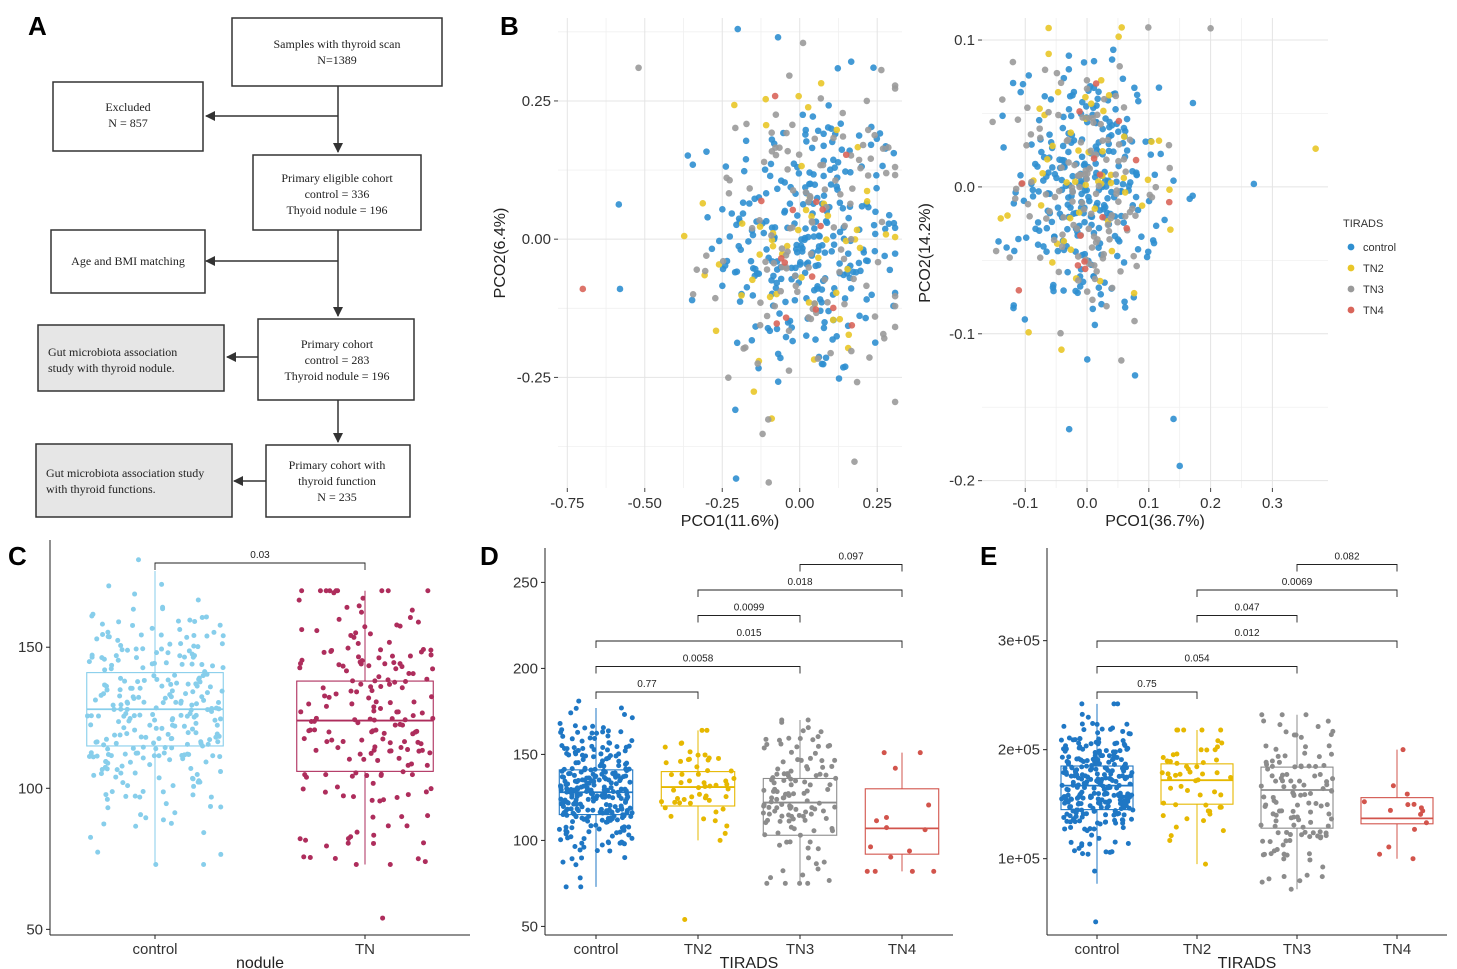  I want to click on p-value-label: 0.03, so click(260, 555).